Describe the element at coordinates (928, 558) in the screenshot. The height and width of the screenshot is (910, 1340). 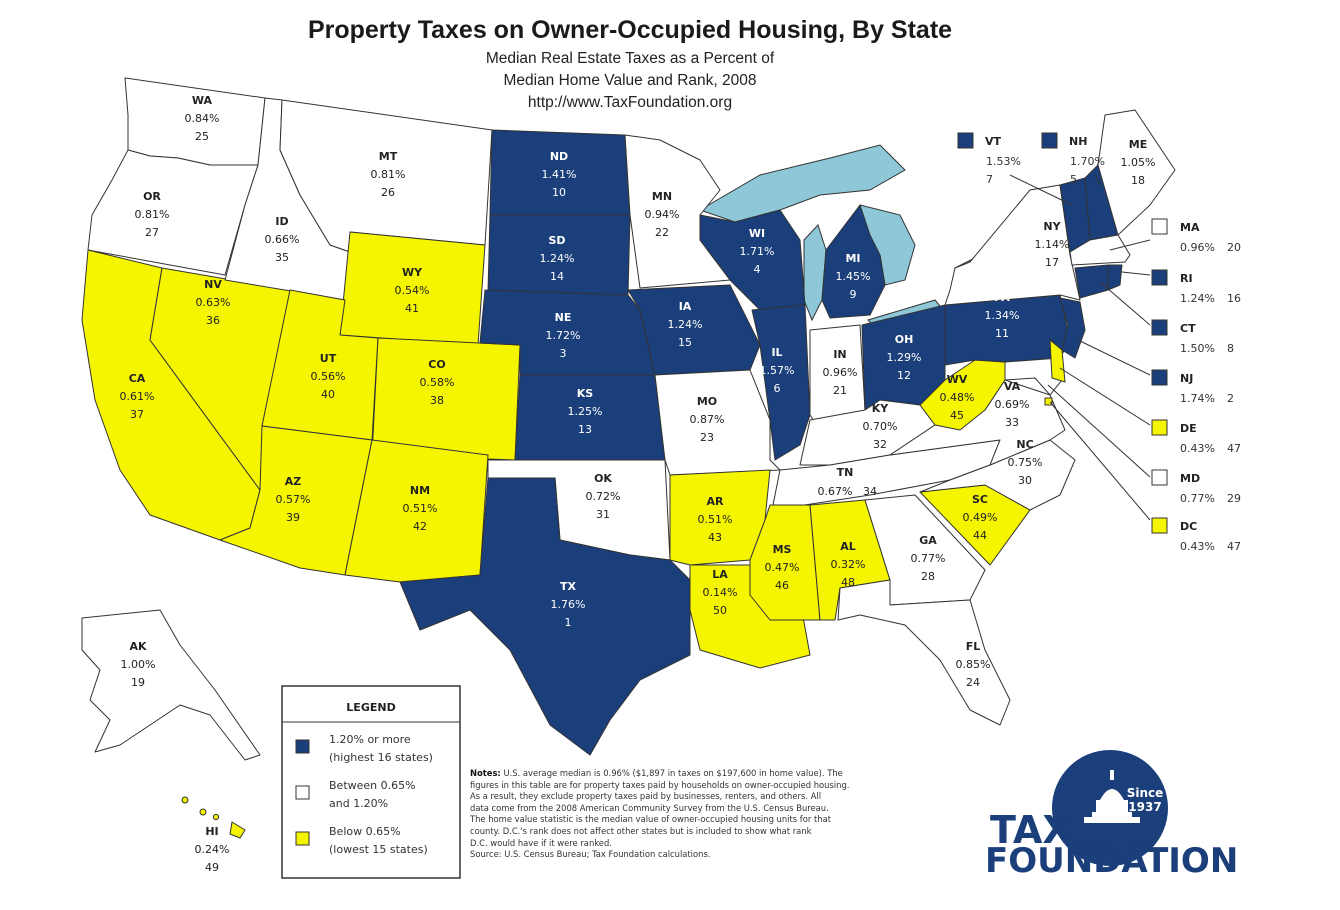
I see `state-pct-ga: 0.77%` at that location.